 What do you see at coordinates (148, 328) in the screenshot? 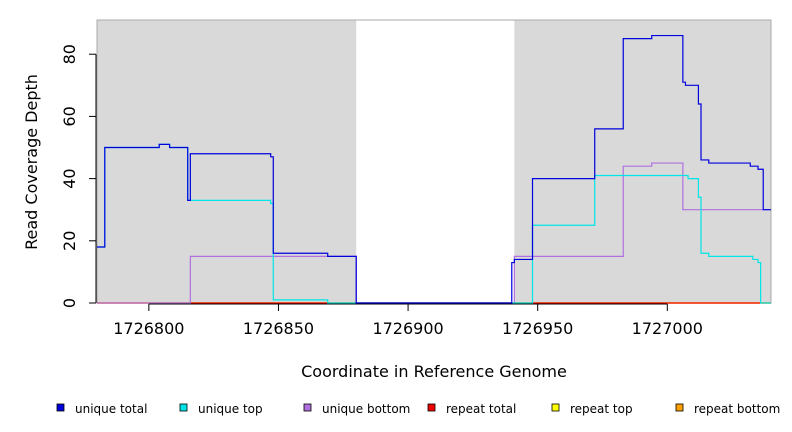
I see `x-tick-label: 1726800` at bounding box center [148, 328].